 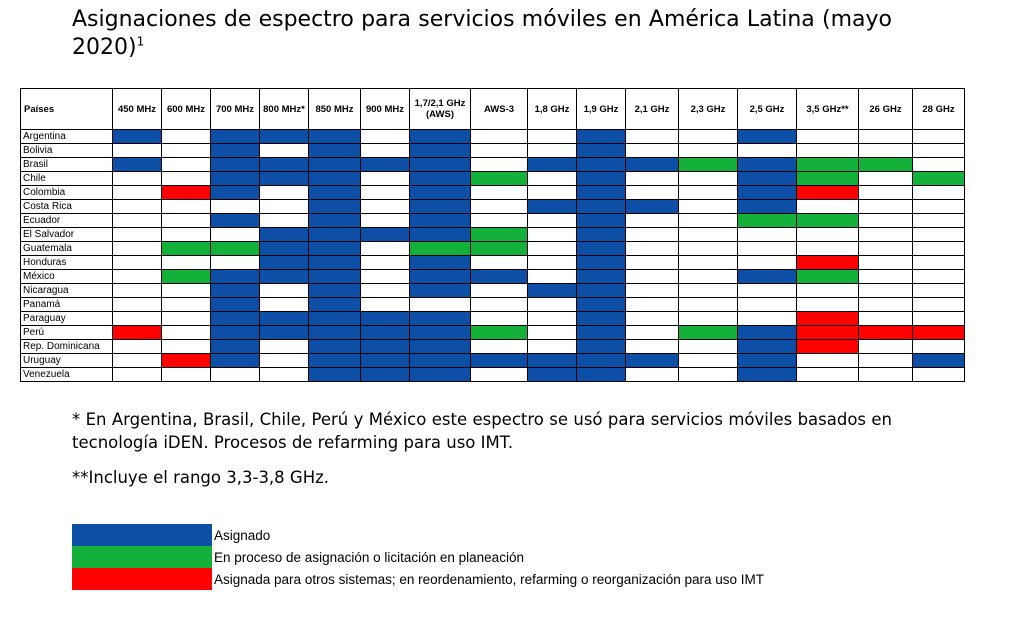 What do you see at coordinates (499, 109) in the screenshot?
I see `column-header: AWS-3` at bounding box center [499, 109].